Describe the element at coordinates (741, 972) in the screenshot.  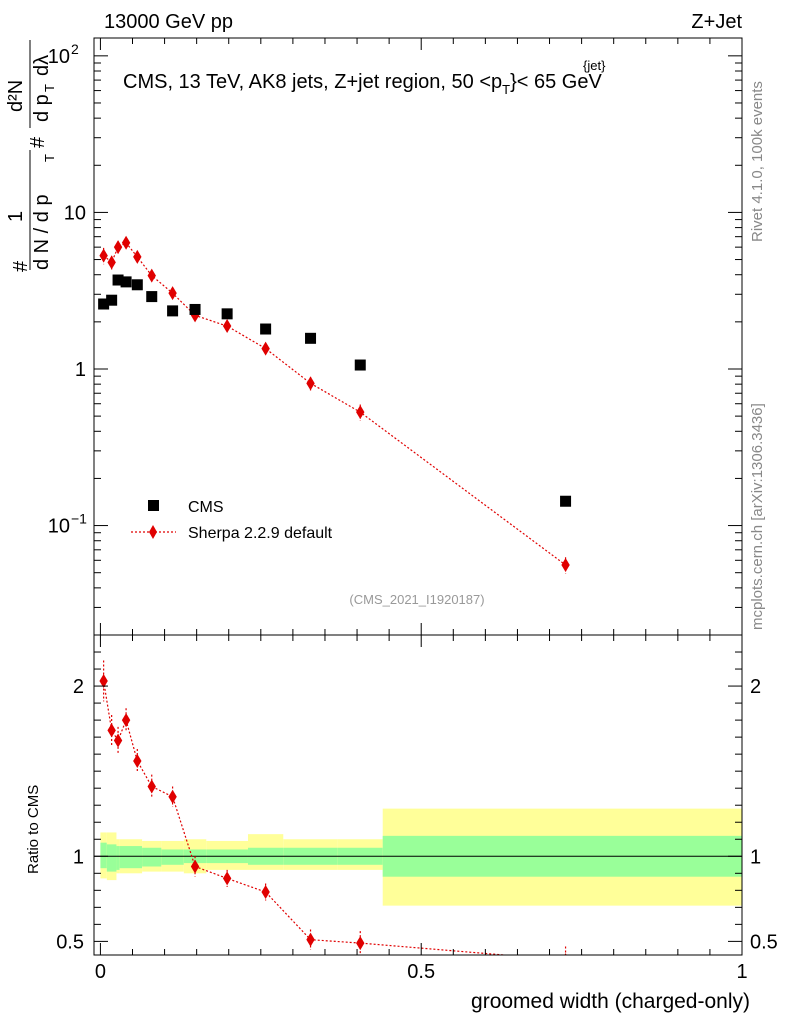
I see `x-tick-label: 1` at that location.